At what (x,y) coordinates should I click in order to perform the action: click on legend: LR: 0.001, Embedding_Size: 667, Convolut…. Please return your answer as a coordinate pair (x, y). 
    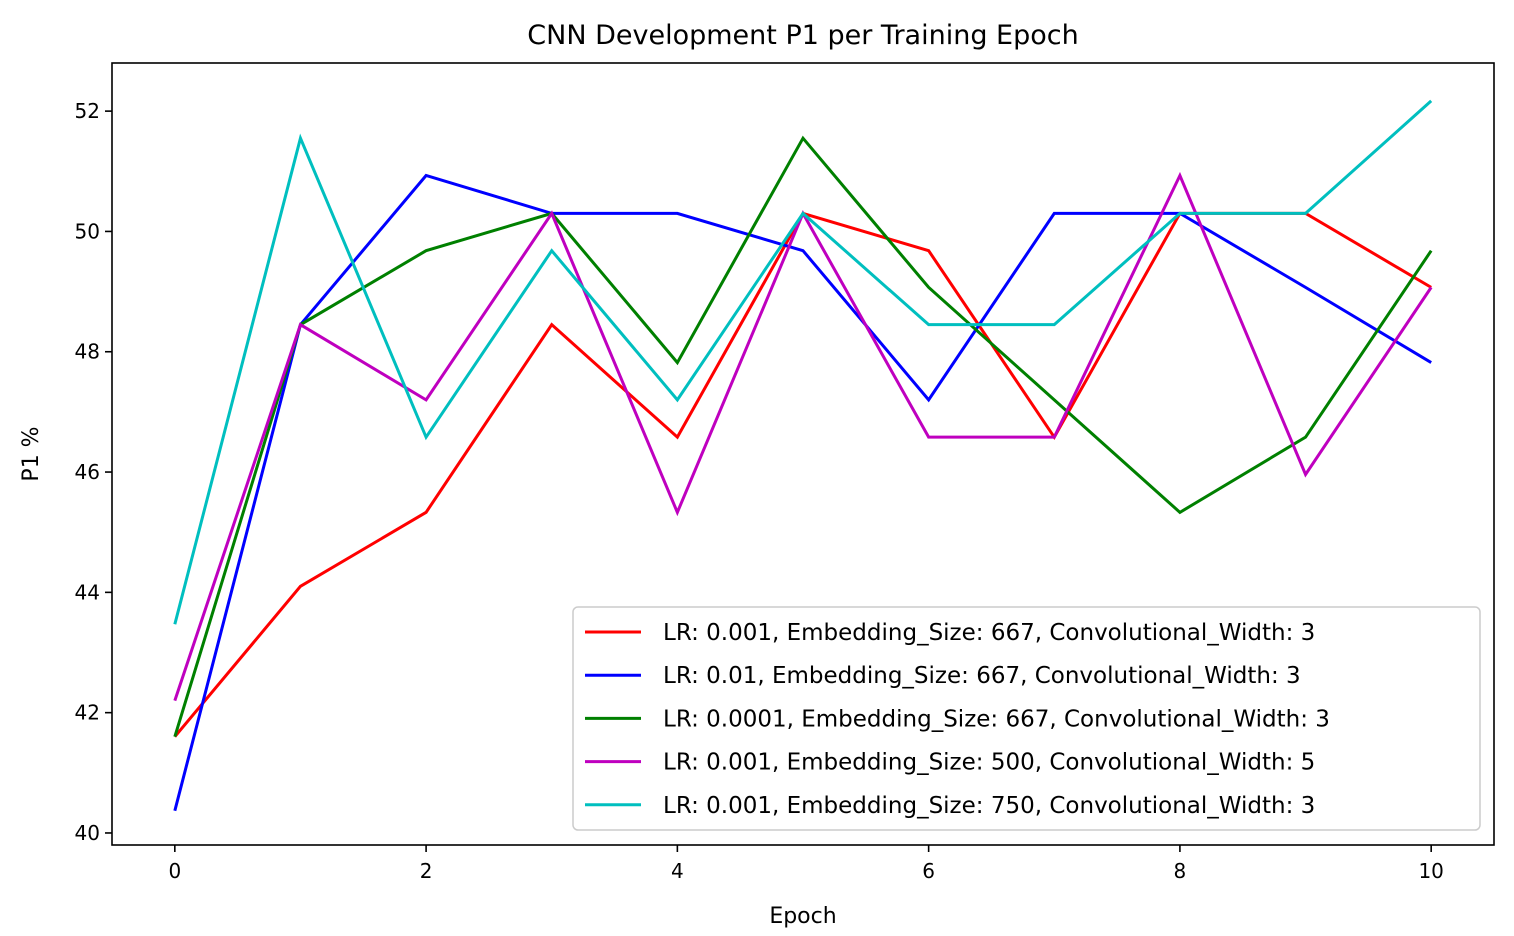
    Looking at the image, I should click on (1026, 718).